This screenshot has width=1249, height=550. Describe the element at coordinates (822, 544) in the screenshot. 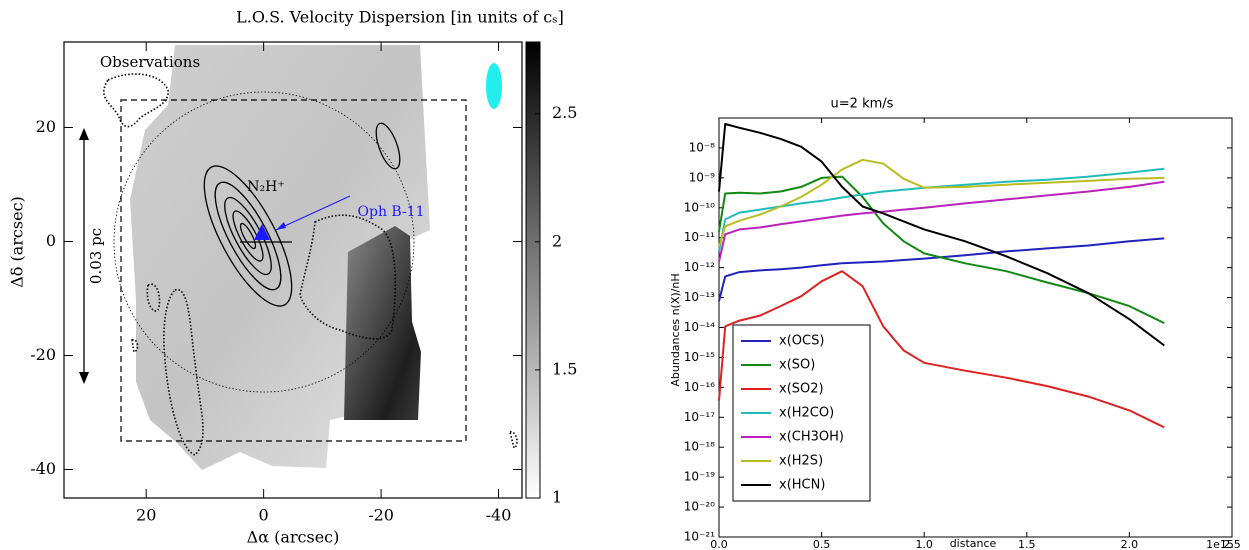

I see `x-tick-label: 0.5` at that location.